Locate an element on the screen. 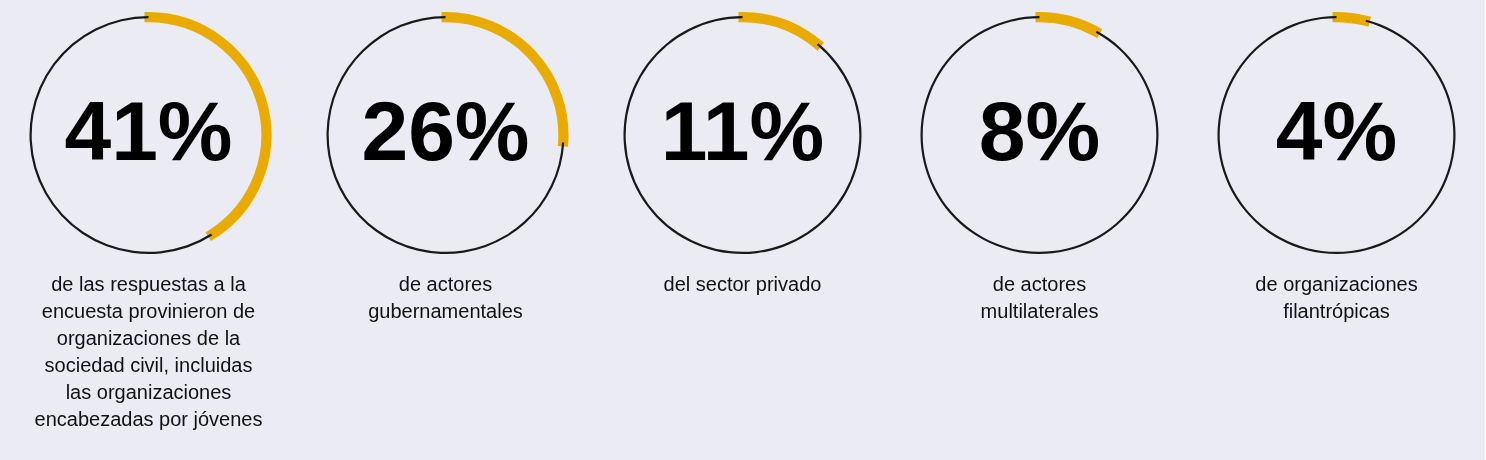 The height and width of the screenshot is (460, 1486). data-label: 26% is located at coordinates (445, 131).